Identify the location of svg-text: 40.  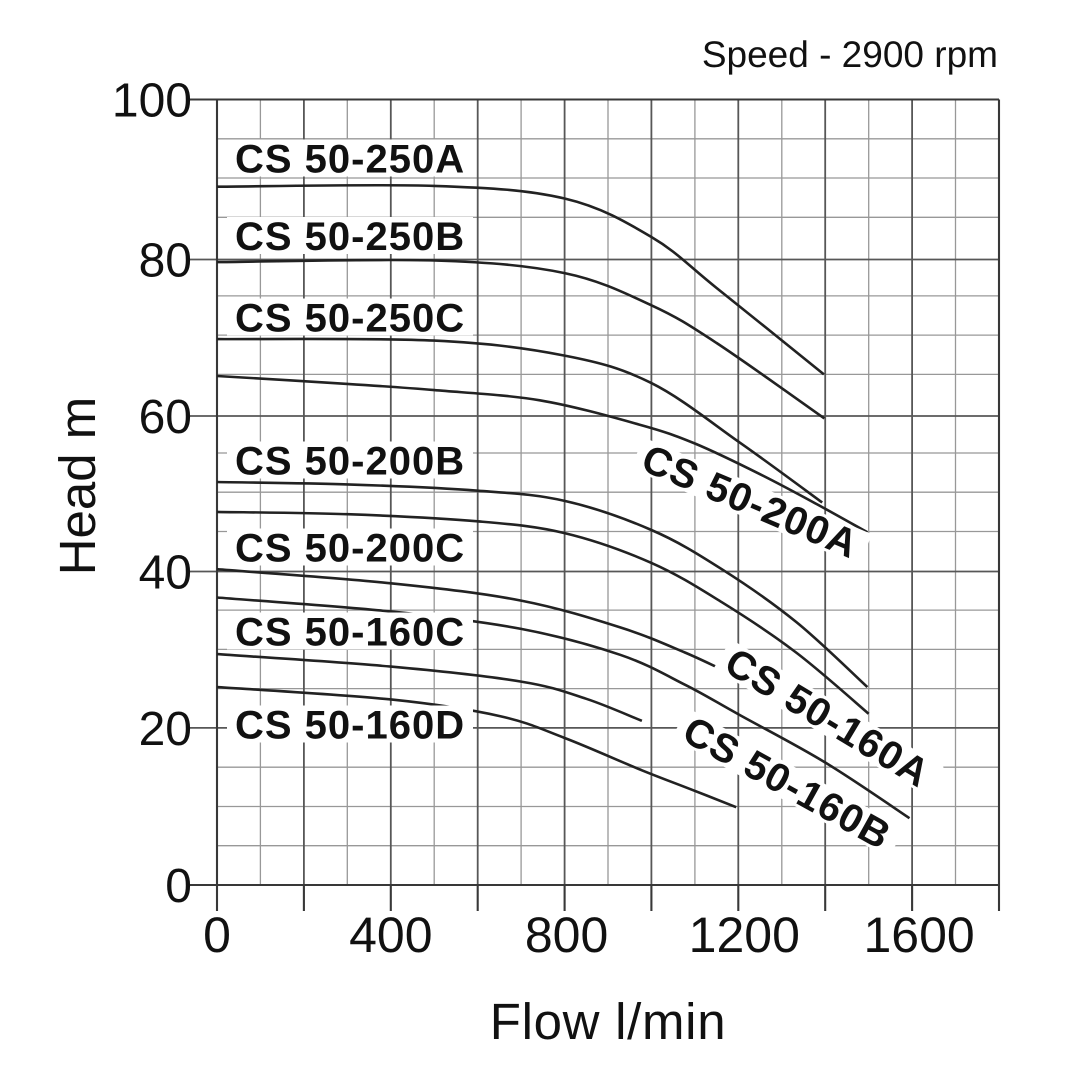
(165, 573).